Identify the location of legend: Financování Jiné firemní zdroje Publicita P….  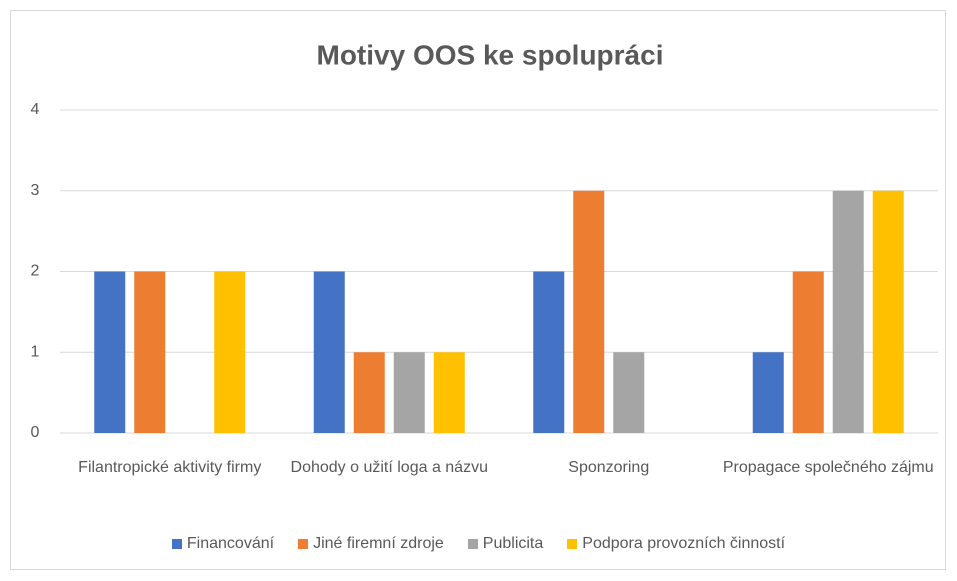
(478, 544).